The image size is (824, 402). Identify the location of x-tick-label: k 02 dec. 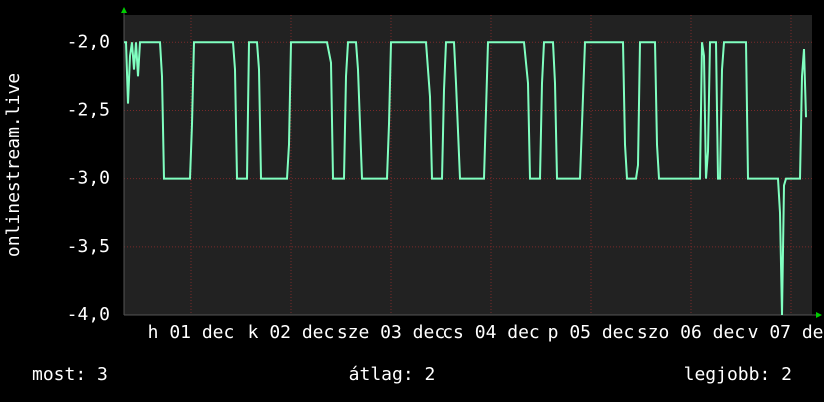
(291, 332).